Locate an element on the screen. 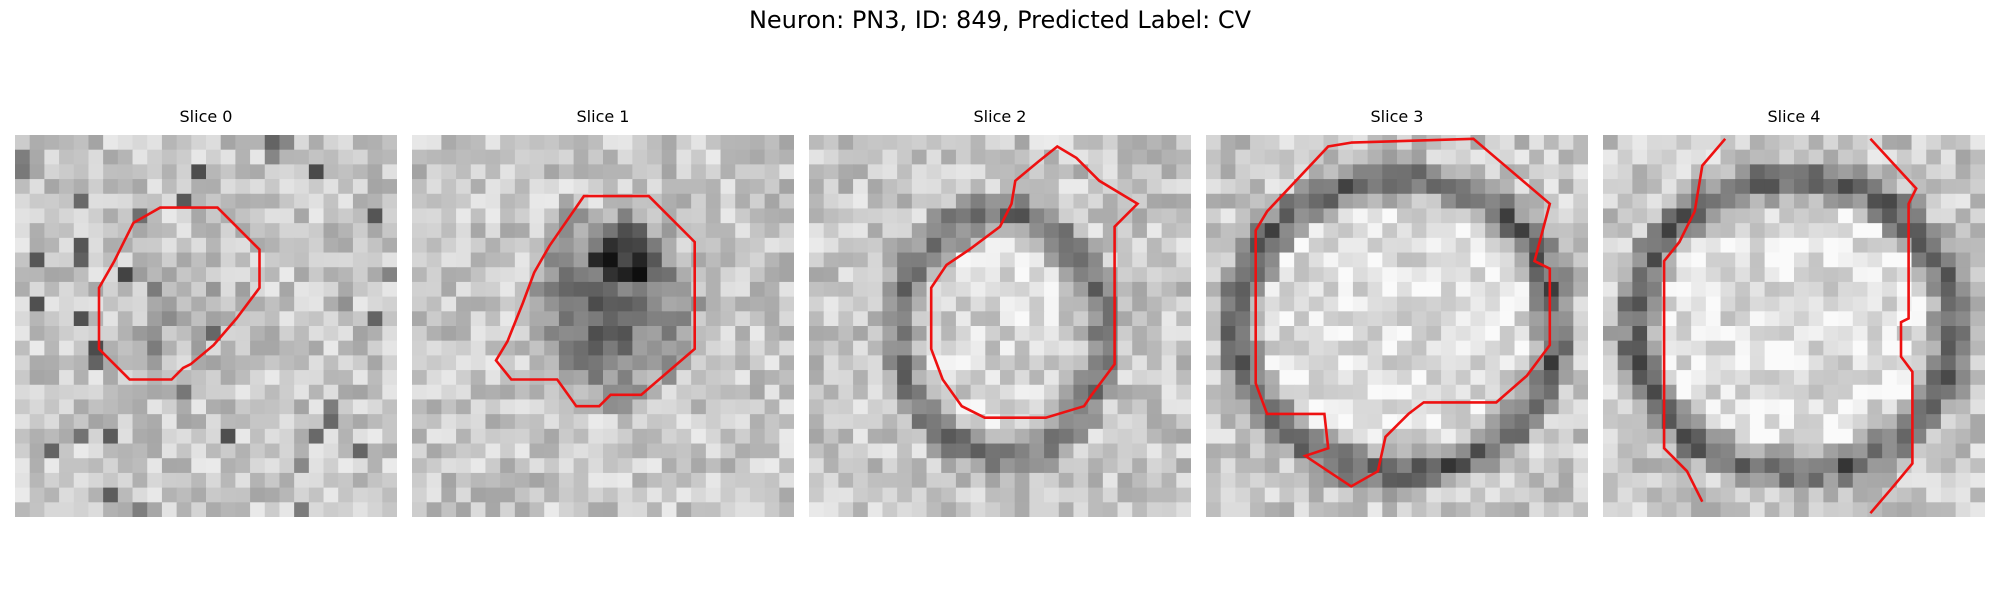 This screenshot has height=600, width=2000. slice-panel-2: Slice 2 is located at coordinates (1000, 311).